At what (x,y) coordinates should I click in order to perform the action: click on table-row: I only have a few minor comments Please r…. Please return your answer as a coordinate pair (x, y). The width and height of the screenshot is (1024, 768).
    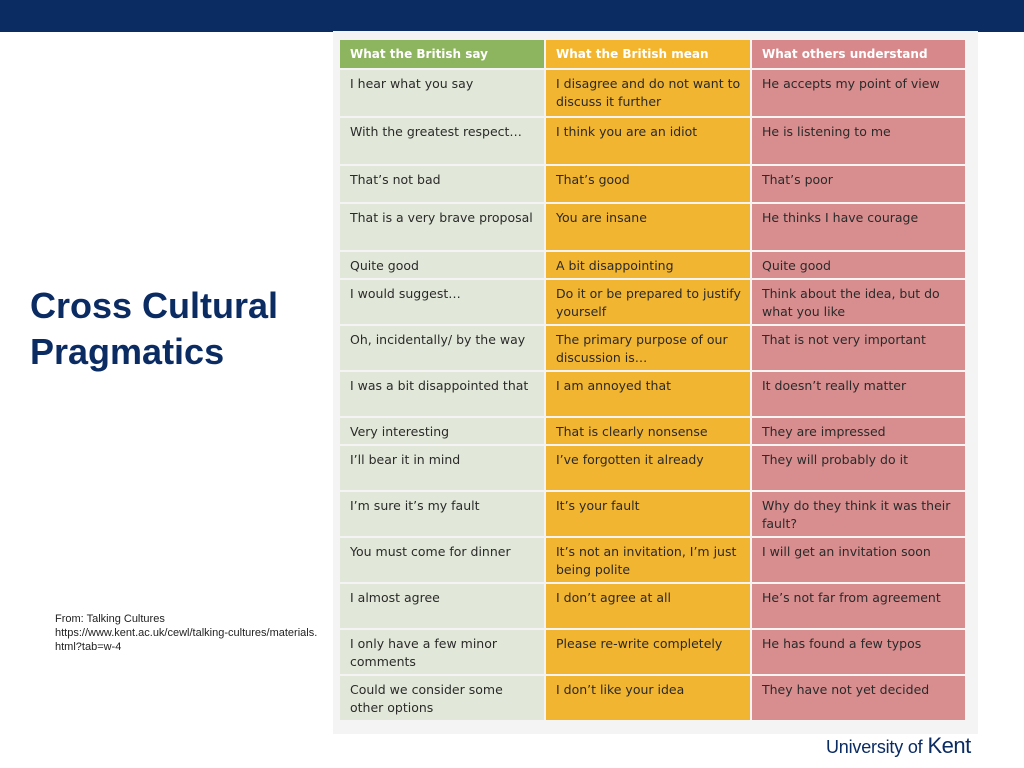
    Looking at the image, I should click on (653, 652).